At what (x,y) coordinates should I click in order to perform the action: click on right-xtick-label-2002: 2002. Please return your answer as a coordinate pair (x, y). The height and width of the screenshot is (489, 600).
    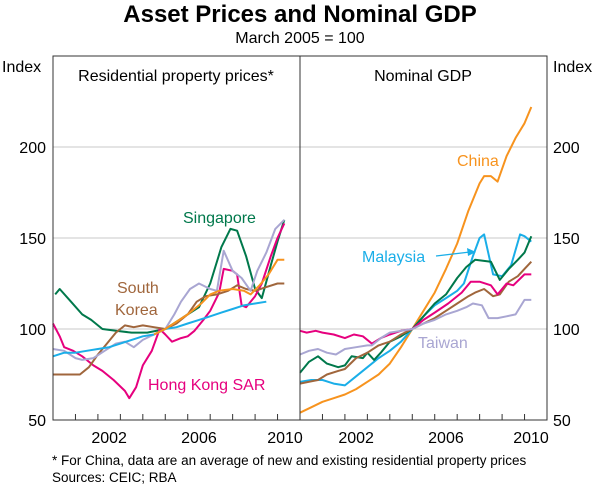
    Looking at the image, I should click on (356, 438).